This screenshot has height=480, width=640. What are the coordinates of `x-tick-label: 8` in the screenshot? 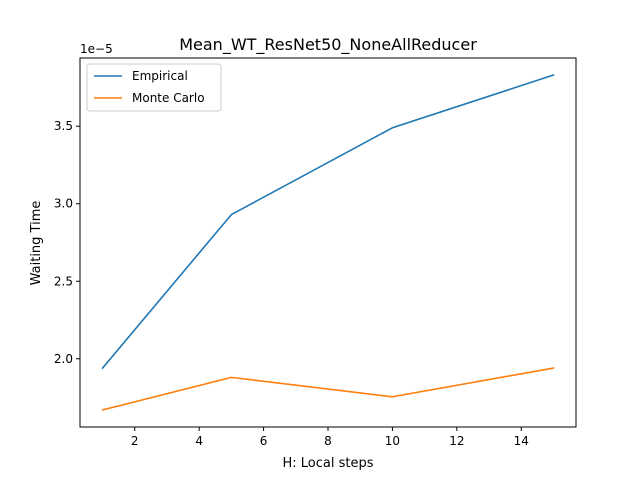 It's located at (328, 441).